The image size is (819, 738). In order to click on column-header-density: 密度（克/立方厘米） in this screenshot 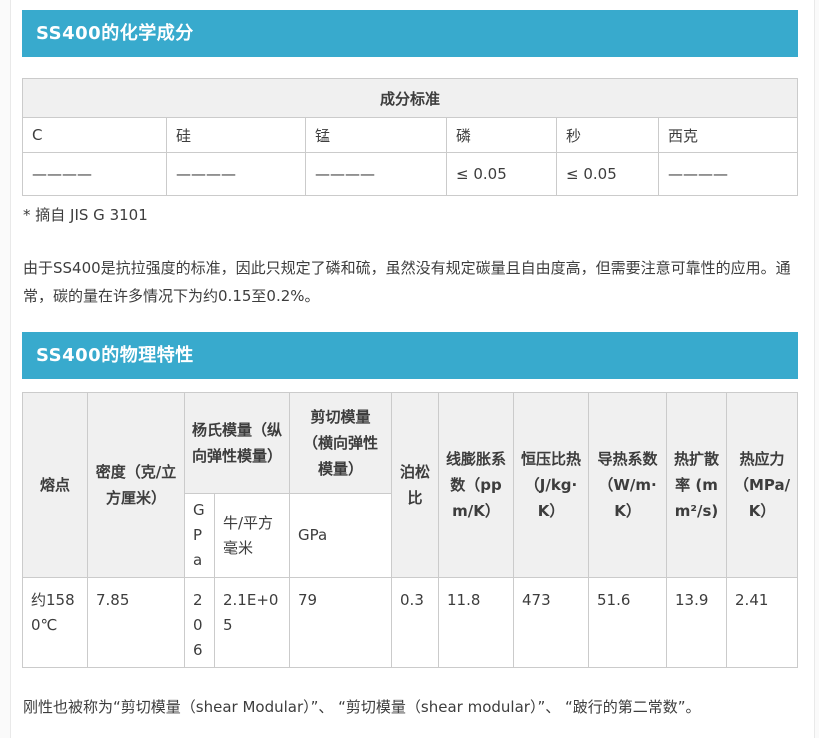, I will do `click(136, 485)`.